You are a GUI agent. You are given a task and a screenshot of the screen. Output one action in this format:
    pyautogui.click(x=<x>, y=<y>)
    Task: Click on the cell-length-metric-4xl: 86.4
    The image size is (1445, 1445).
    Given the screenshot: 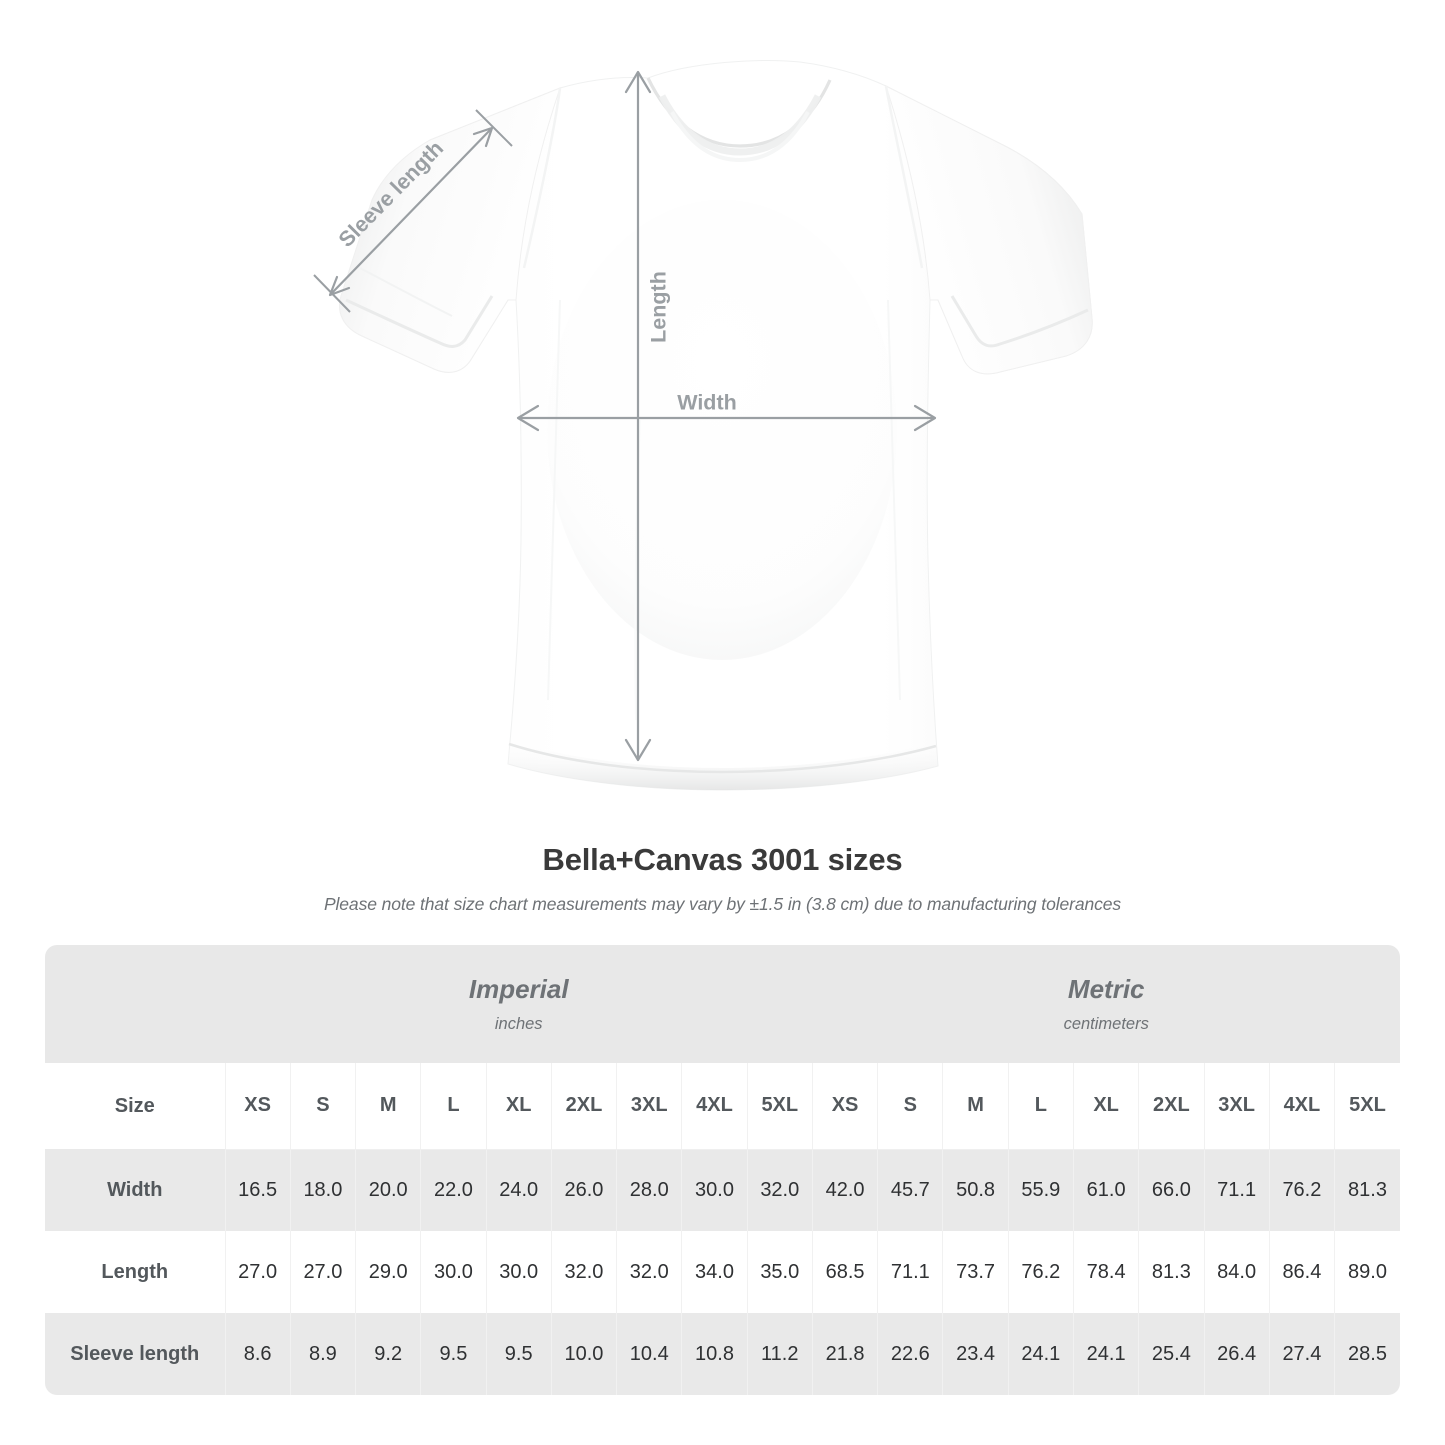 What is the action you would take?
    pyautogui.click(x=1301, y=1272)
    